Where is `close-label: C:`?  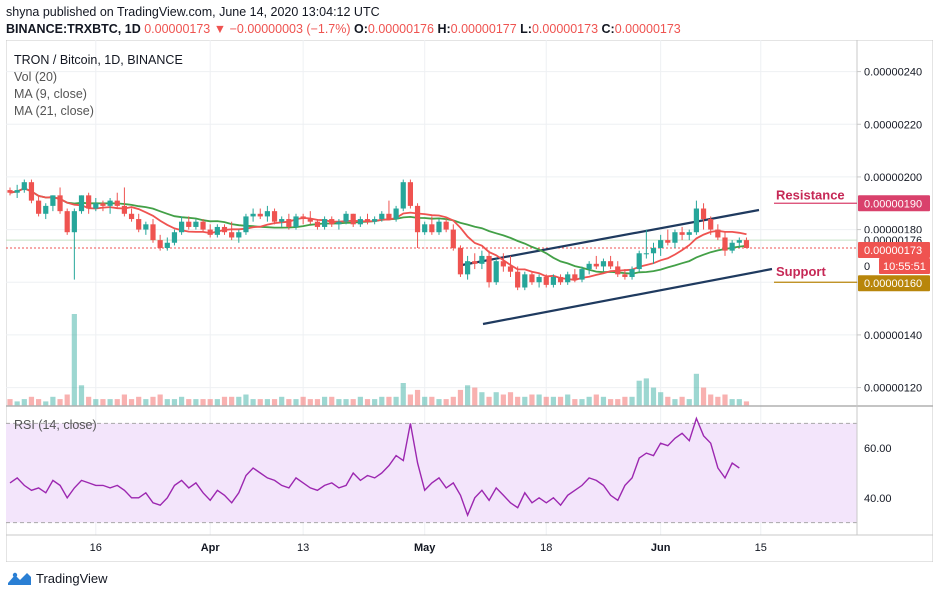
close-label: C: is located at coordinates (608, 29).